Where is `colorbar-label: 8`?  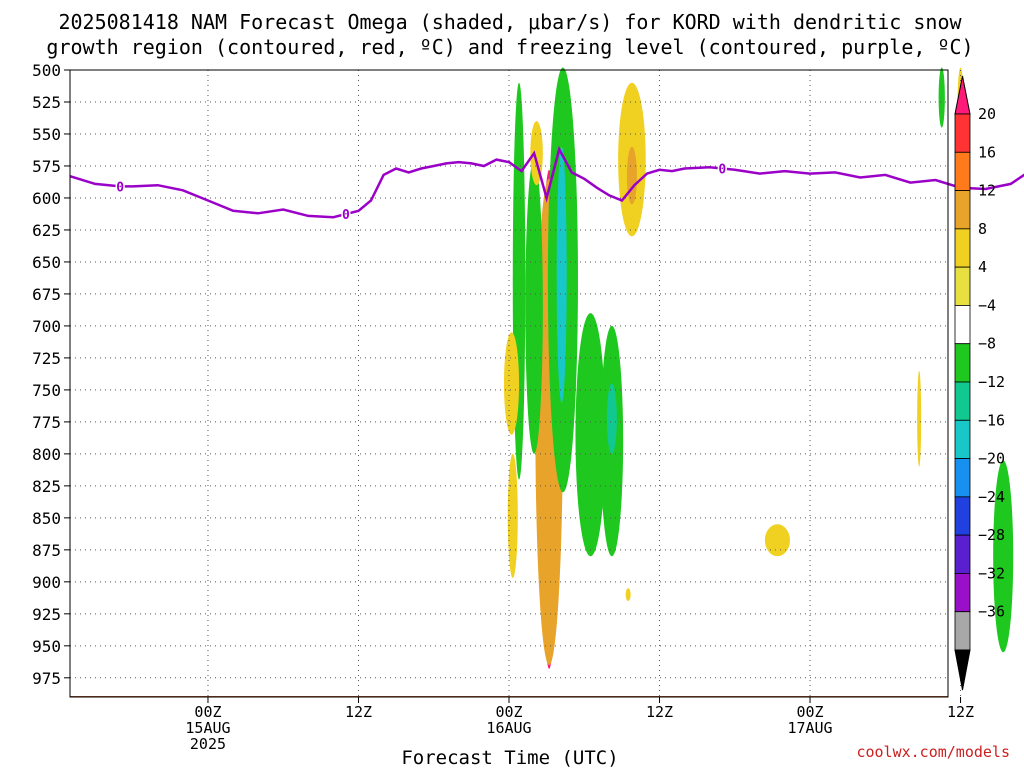 colorbar-label: 8 is located at coordinates (982, 229).